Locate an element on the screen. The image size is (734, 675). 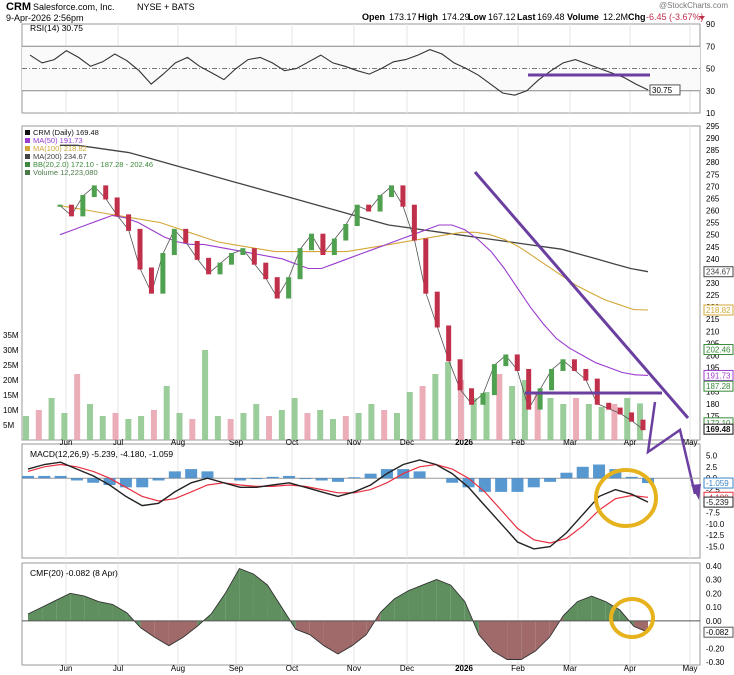
rsi-y-tick: 70 is located at coordinates (710, 46).